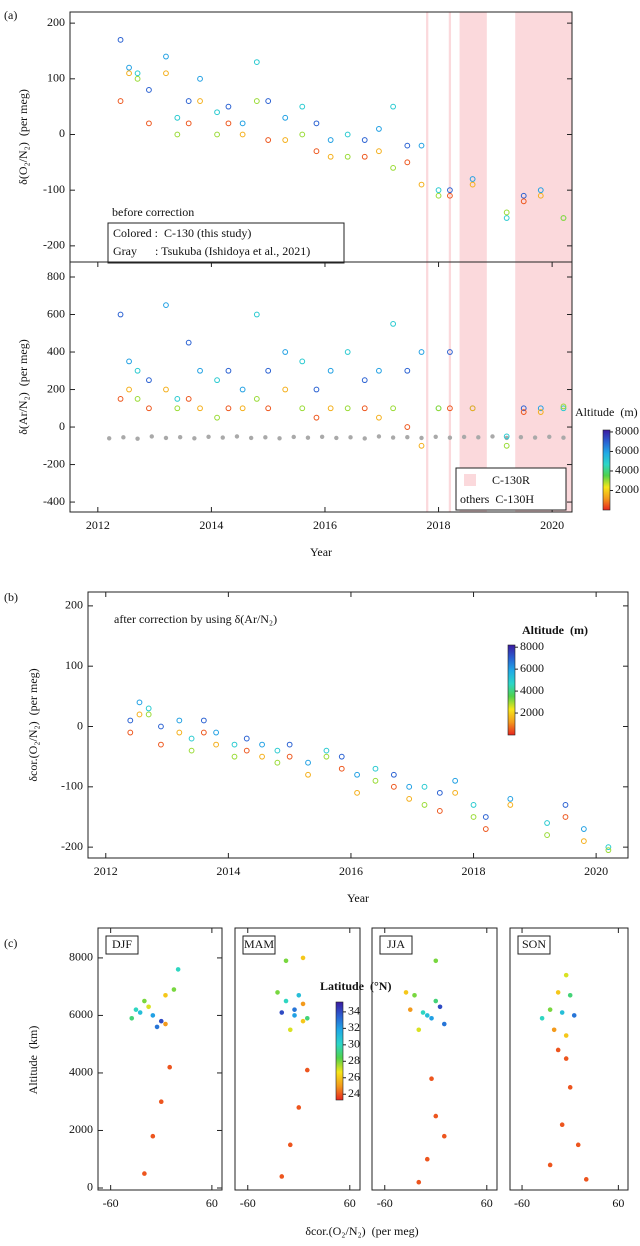  Describe the element at coordinates (11, 597) in the screenshot. I see `panel-label: (b)` at that location.